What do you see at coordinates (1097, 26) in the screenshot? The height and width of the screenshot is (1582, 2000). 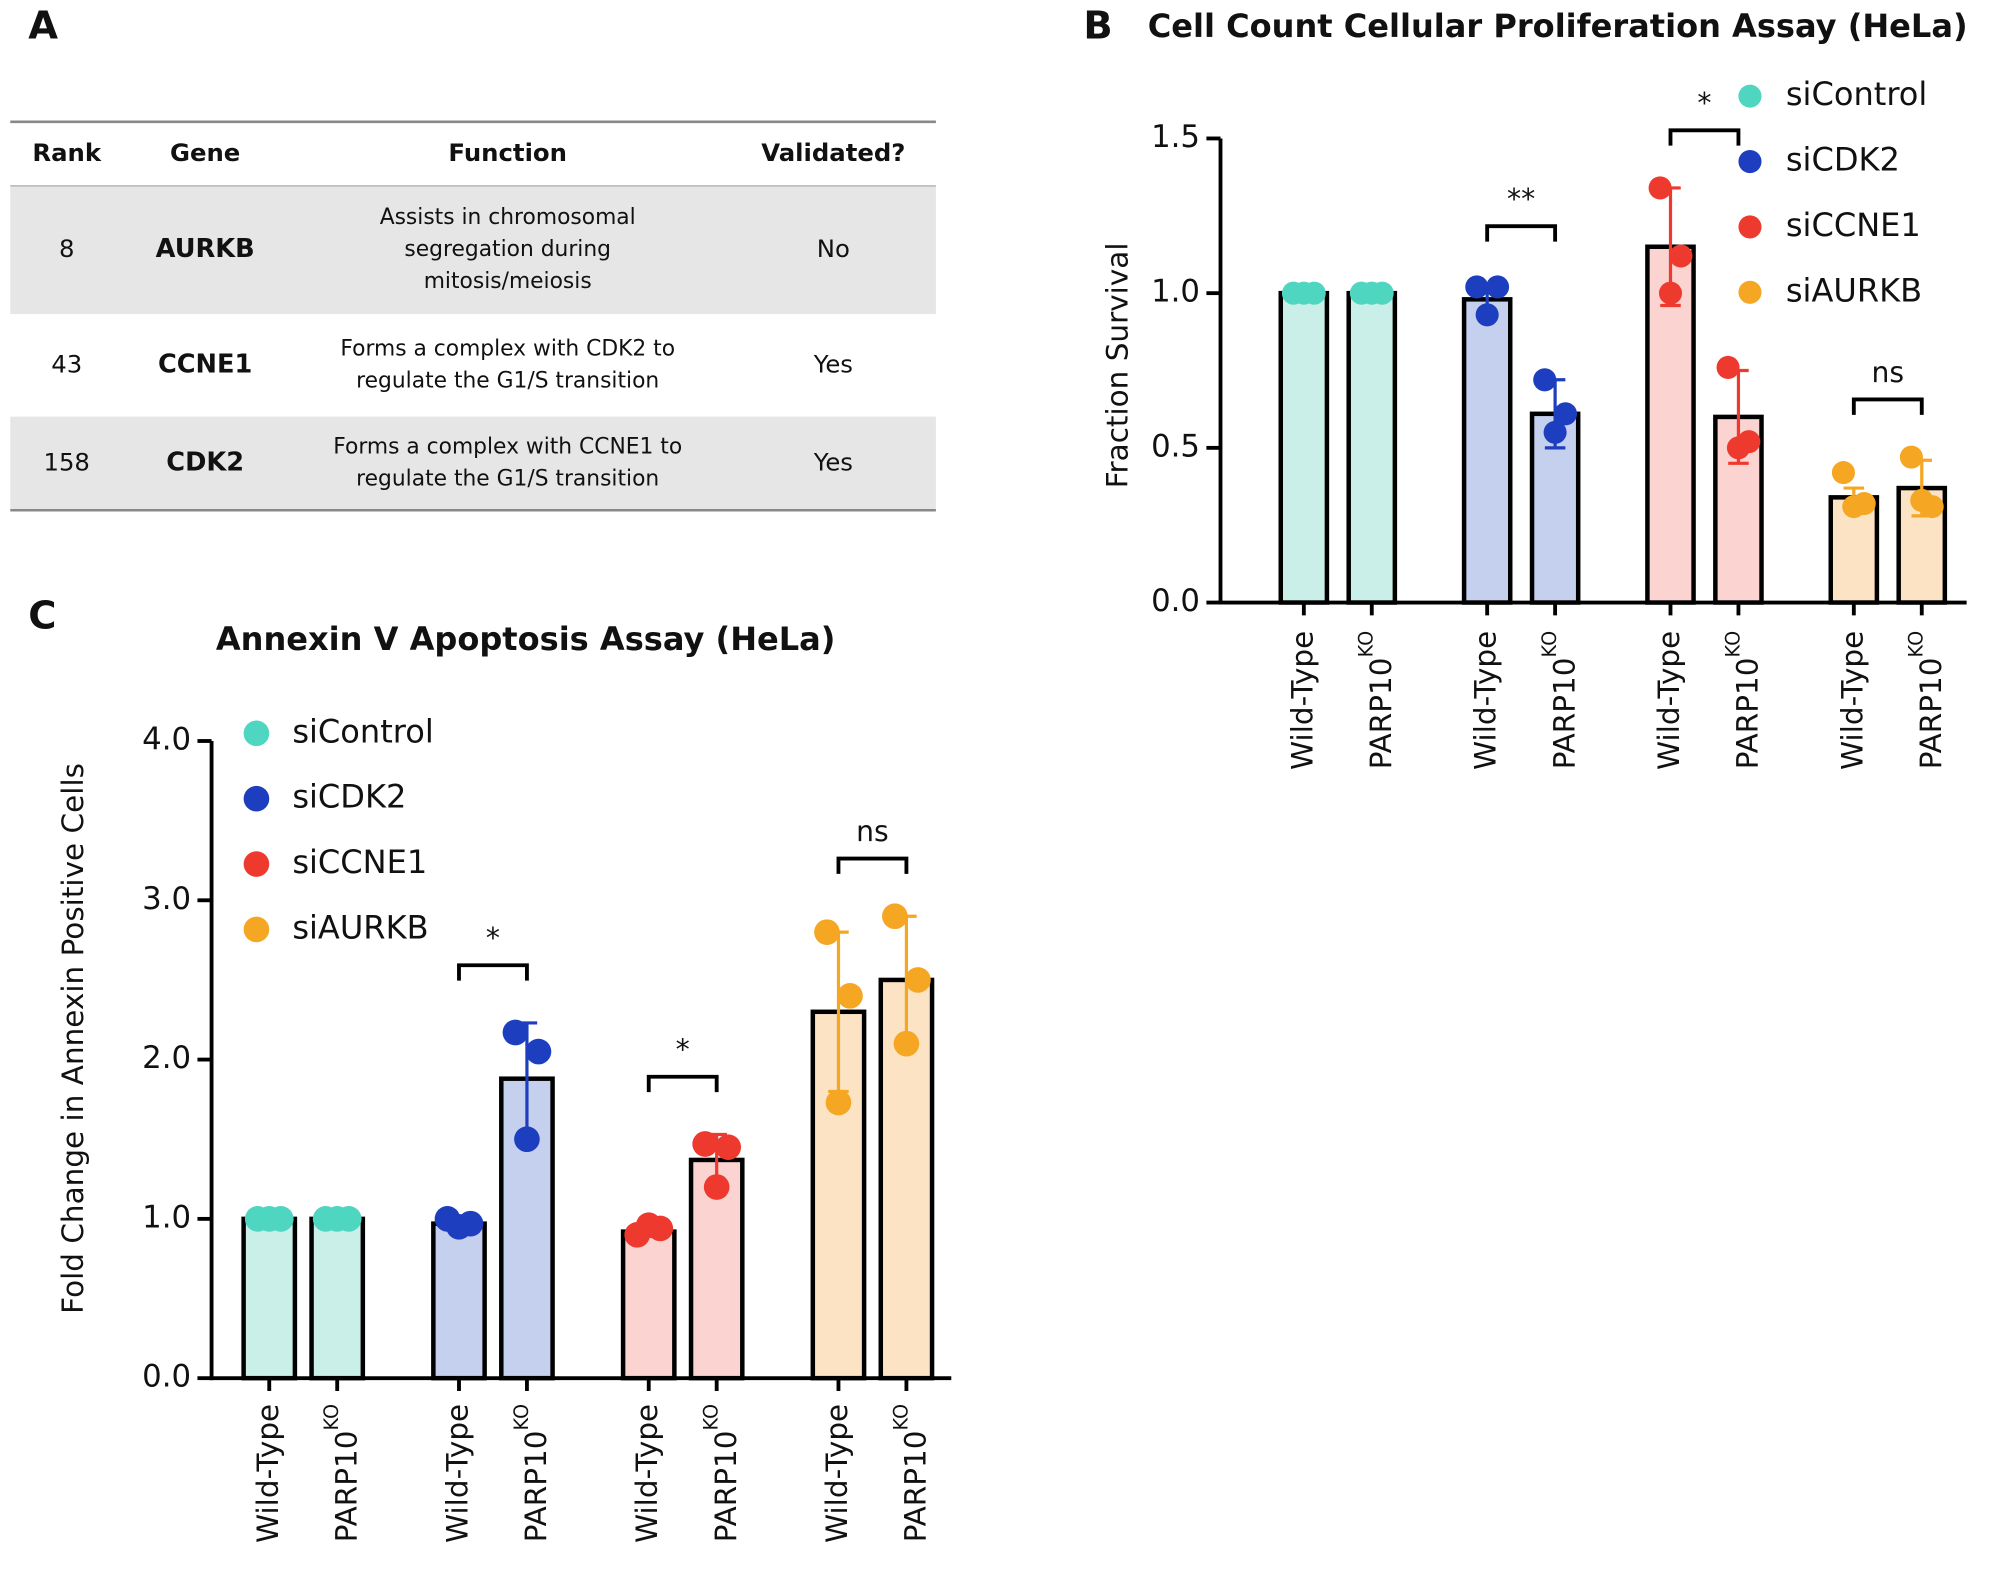 I see `panel-label: B` at bounding box center [1097, 26].